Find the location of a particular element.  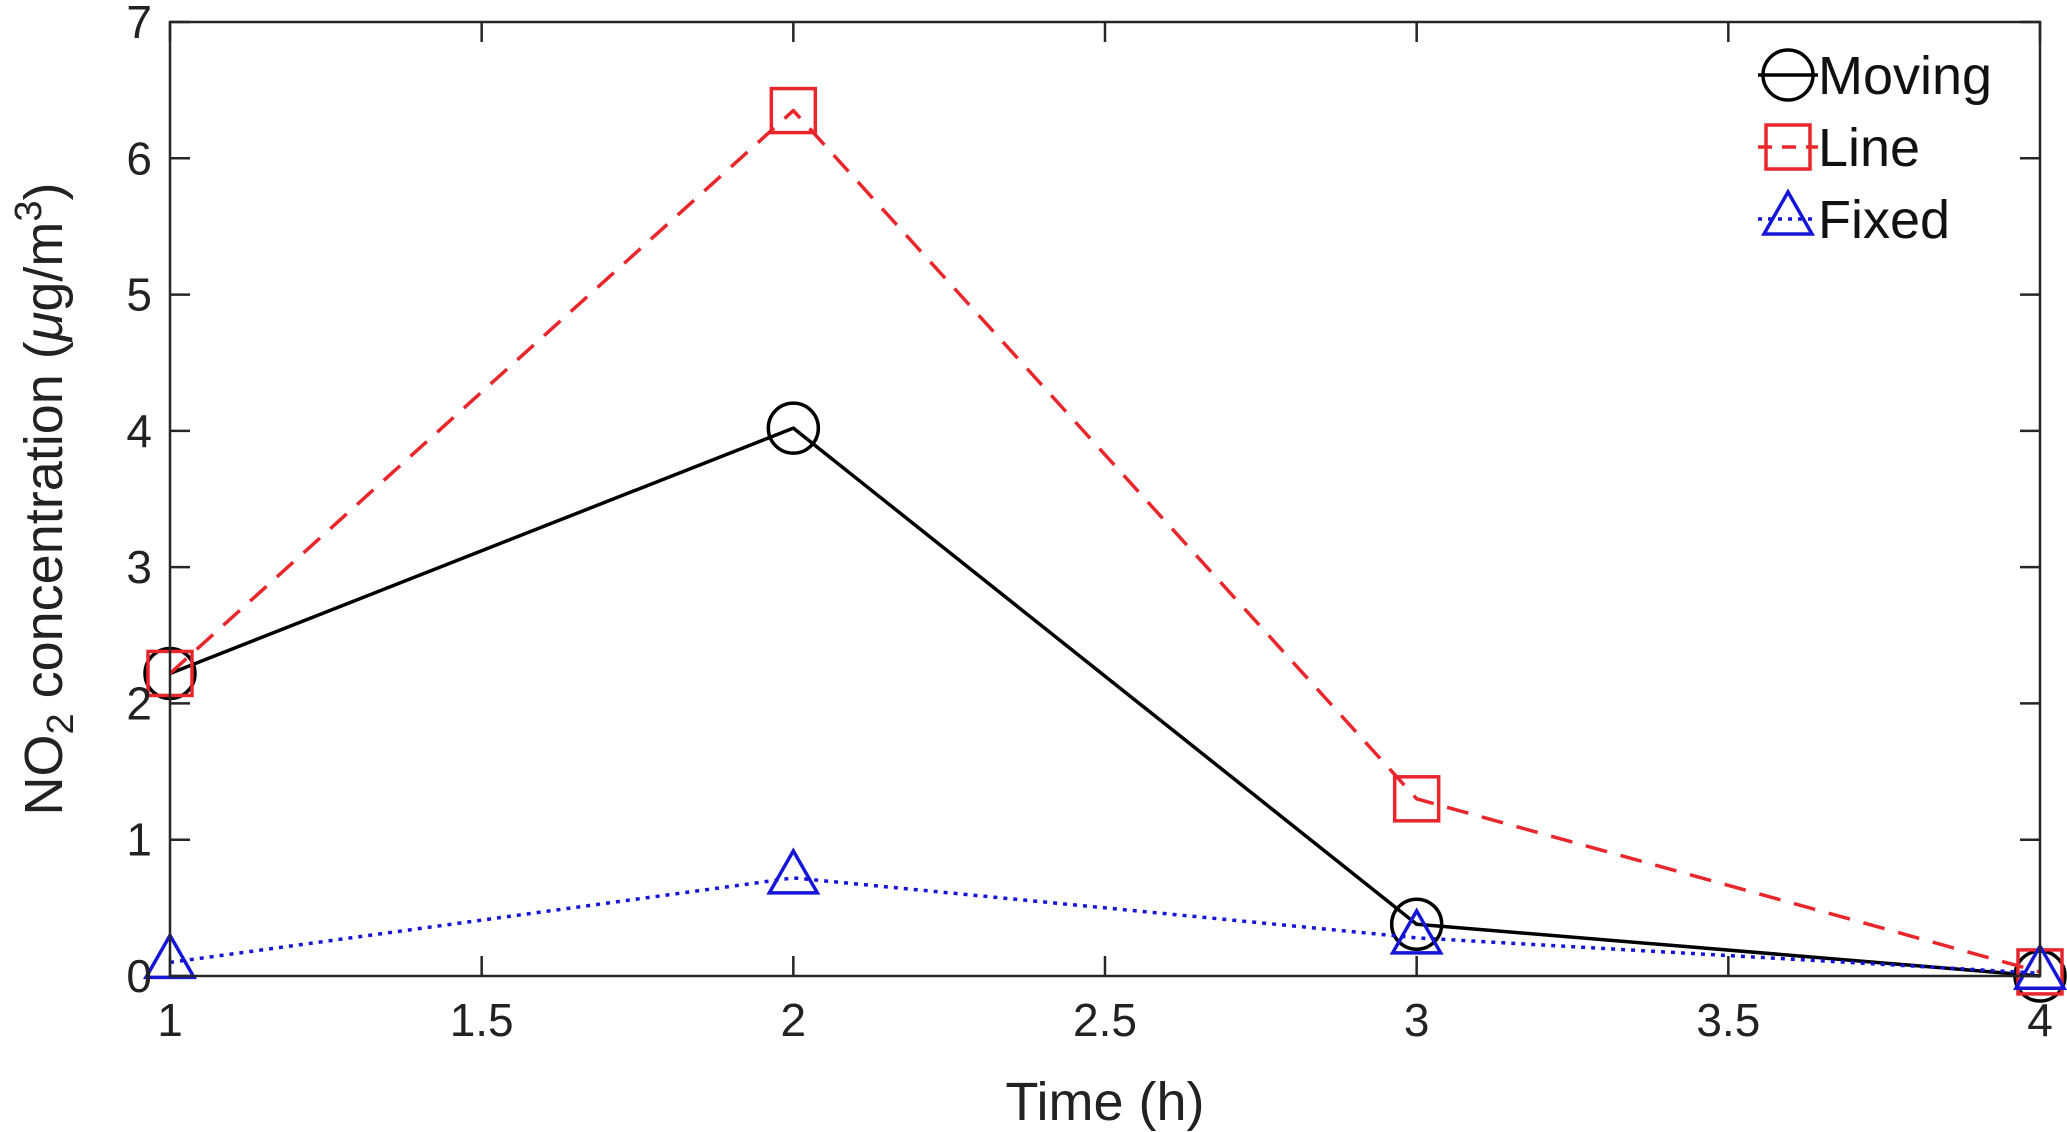

x-tick-label: 1.5 is located at coordinates (482, 1020).